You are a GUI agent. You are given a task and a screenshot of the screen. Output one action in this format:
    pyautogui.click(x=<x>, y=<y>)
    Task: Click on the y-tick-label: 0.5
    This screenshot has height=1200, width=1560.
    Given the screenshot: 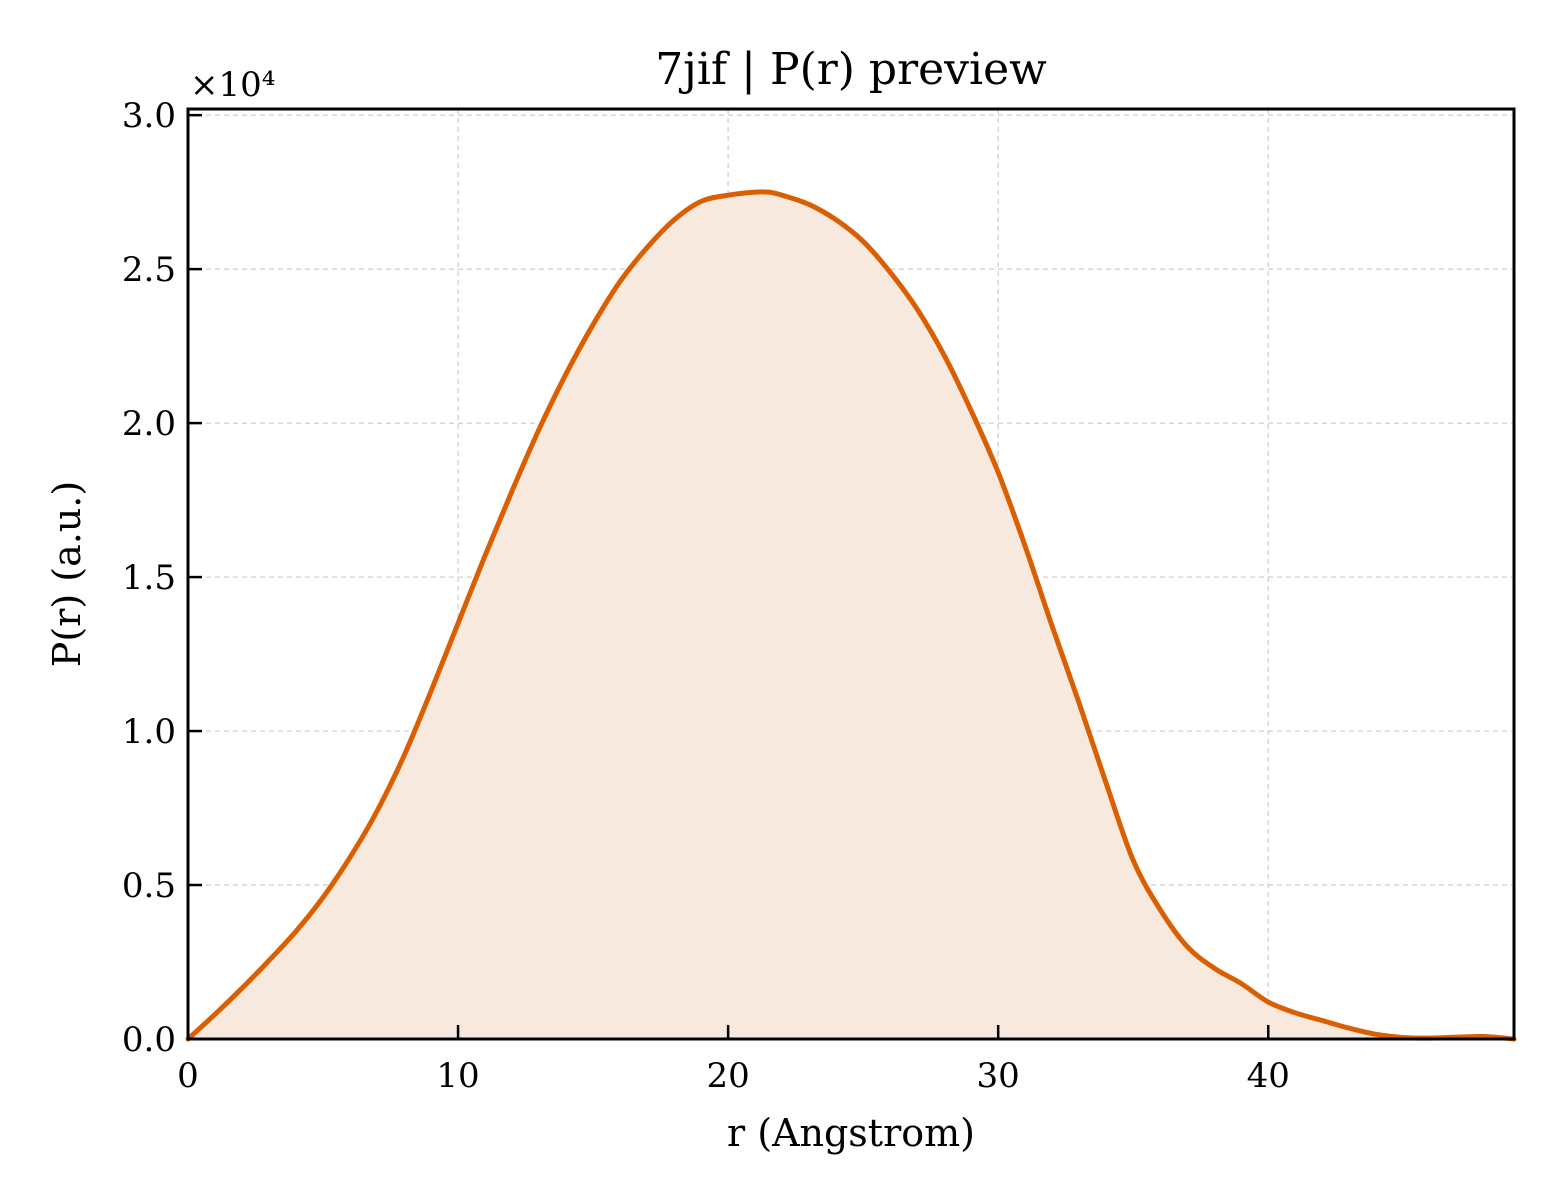 What is the action you would take?
    pyautogui.click(x=149, y=886)
    